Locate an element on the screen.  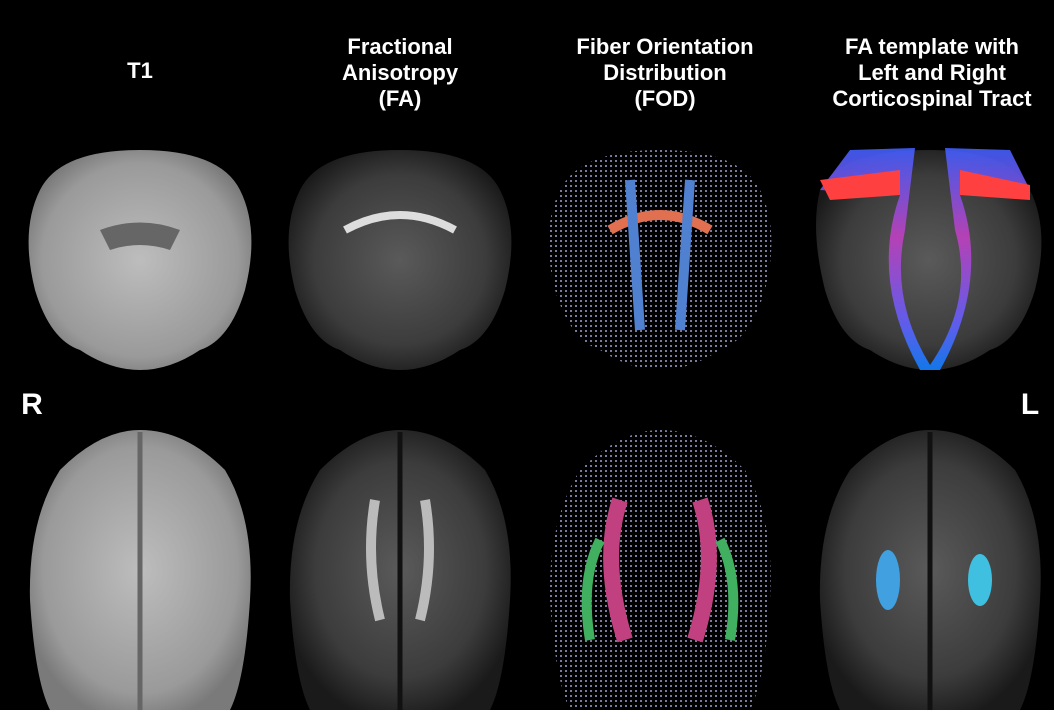
ventricle is located at coordinates (140, 236).